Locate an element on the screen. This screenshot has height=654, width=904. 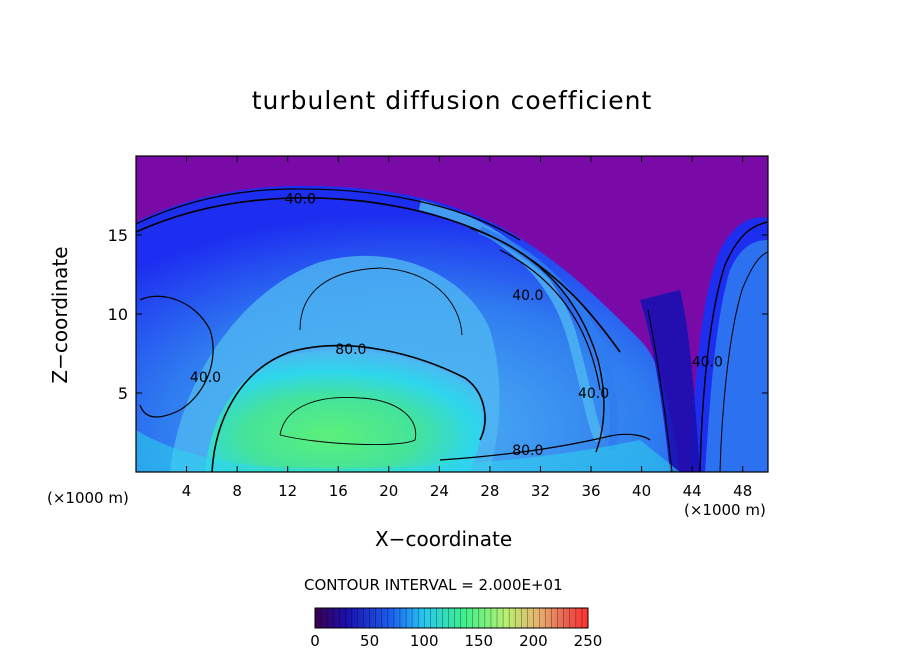
colorbar-tick-label: 150 is located at coordinates (478, 641).